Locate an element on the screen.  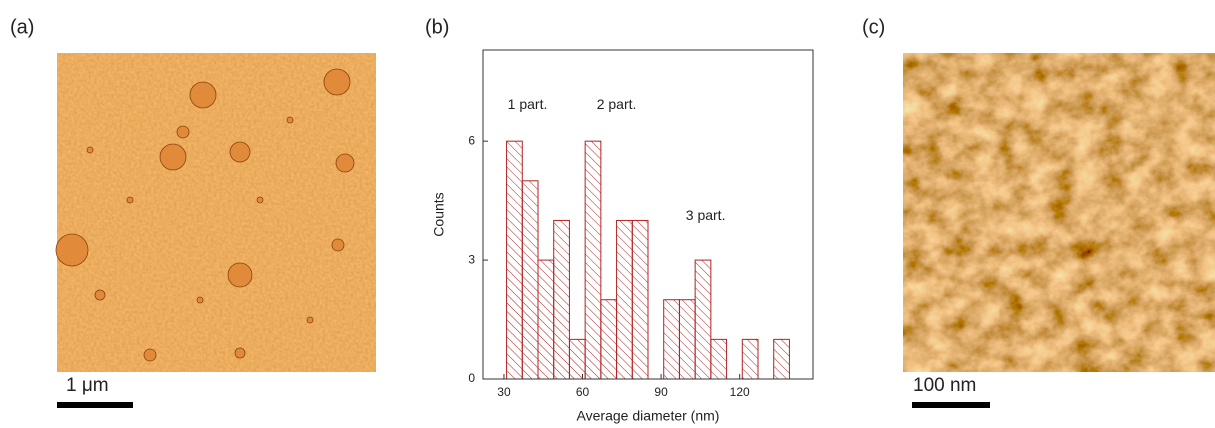
annotation: 3 part. is located at coordinates (706, 215).